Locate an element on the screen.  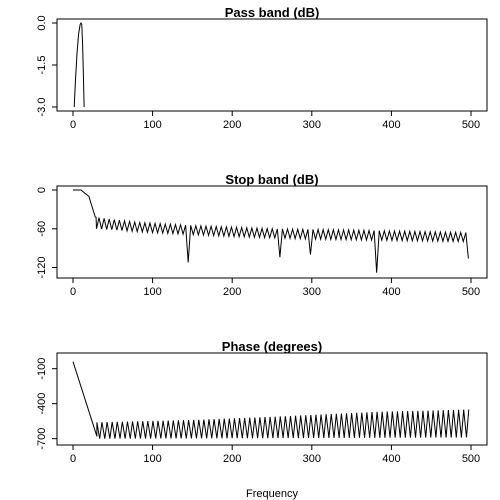
y-tick-label: -120 is located at coordinates (42, 268).